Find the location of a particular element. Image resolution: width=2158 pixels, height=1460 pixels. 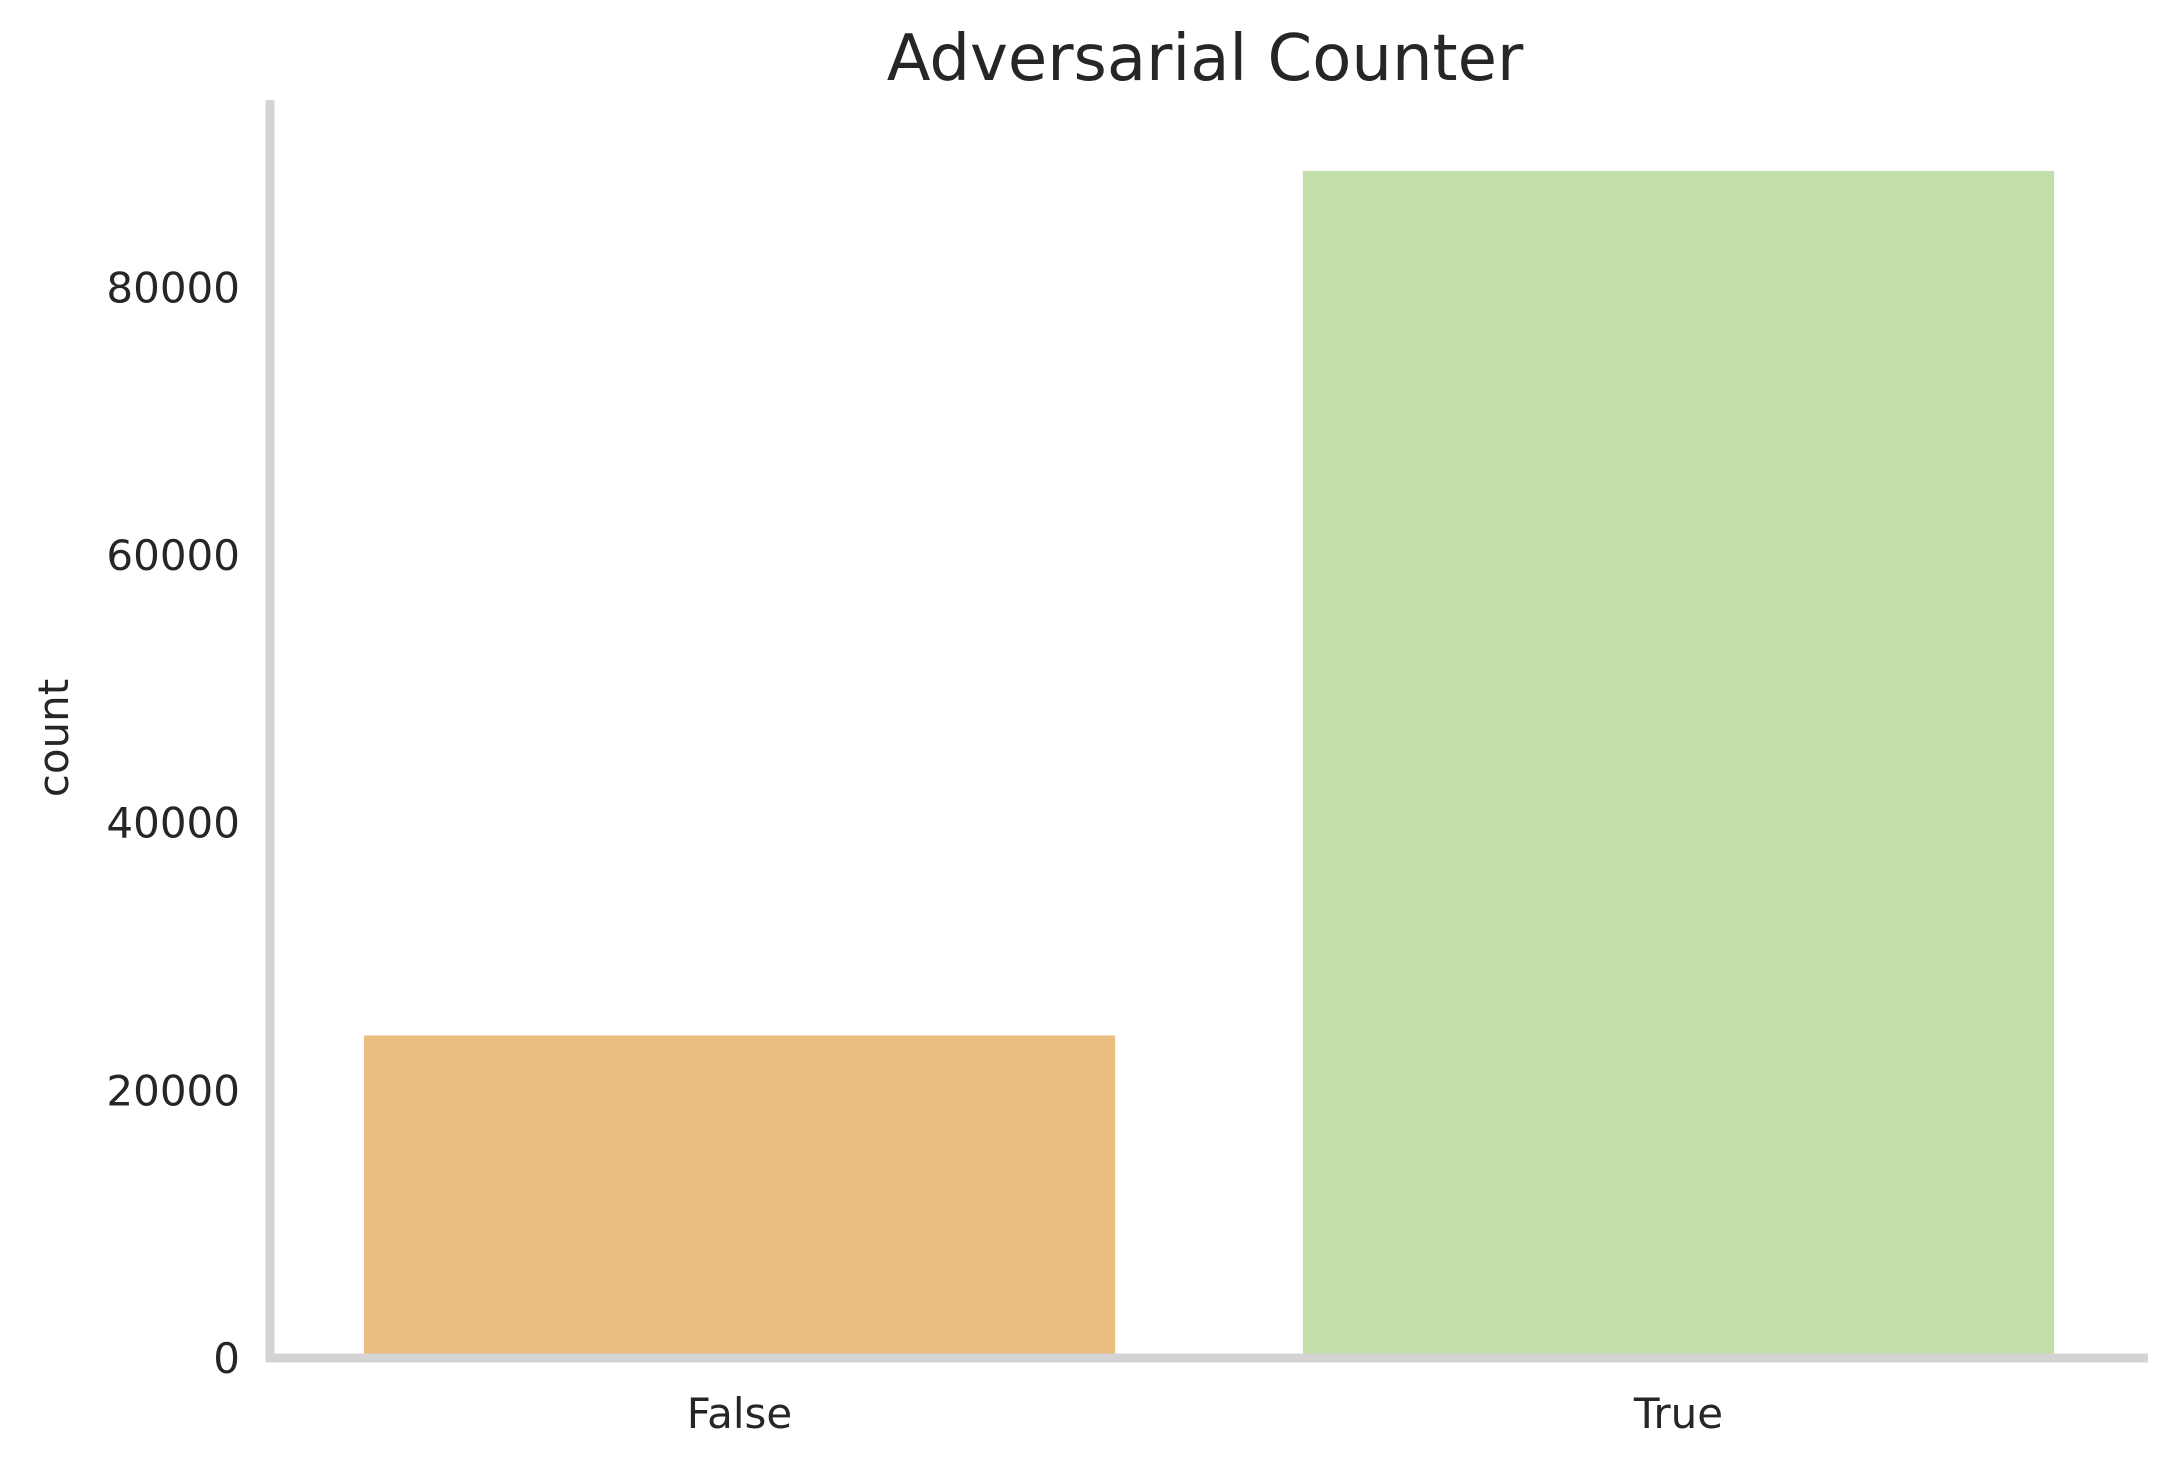

chart-title: Adversarial Counter is located at coordinates (1205, 59).